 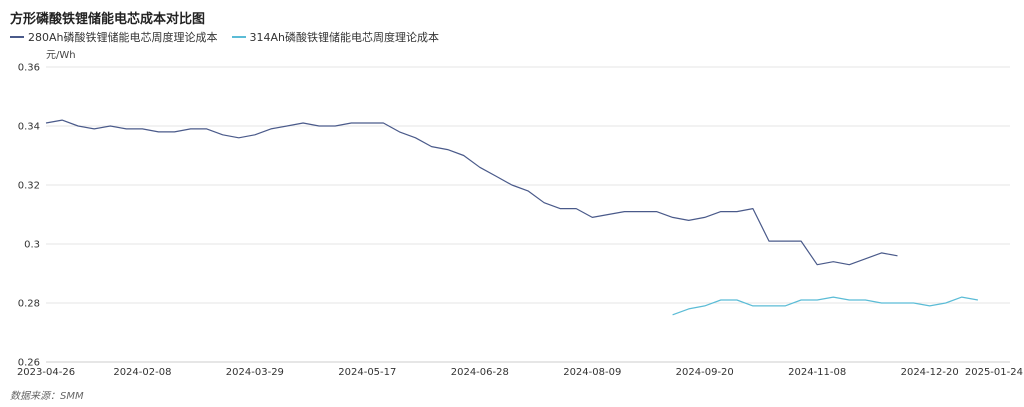 I want to click on legend: 280Ah磷酸铁锂储能电芯周度理论成本 314Ah磷酸铁锂储能电芯周度理论成本, so click(x=224, y=37).